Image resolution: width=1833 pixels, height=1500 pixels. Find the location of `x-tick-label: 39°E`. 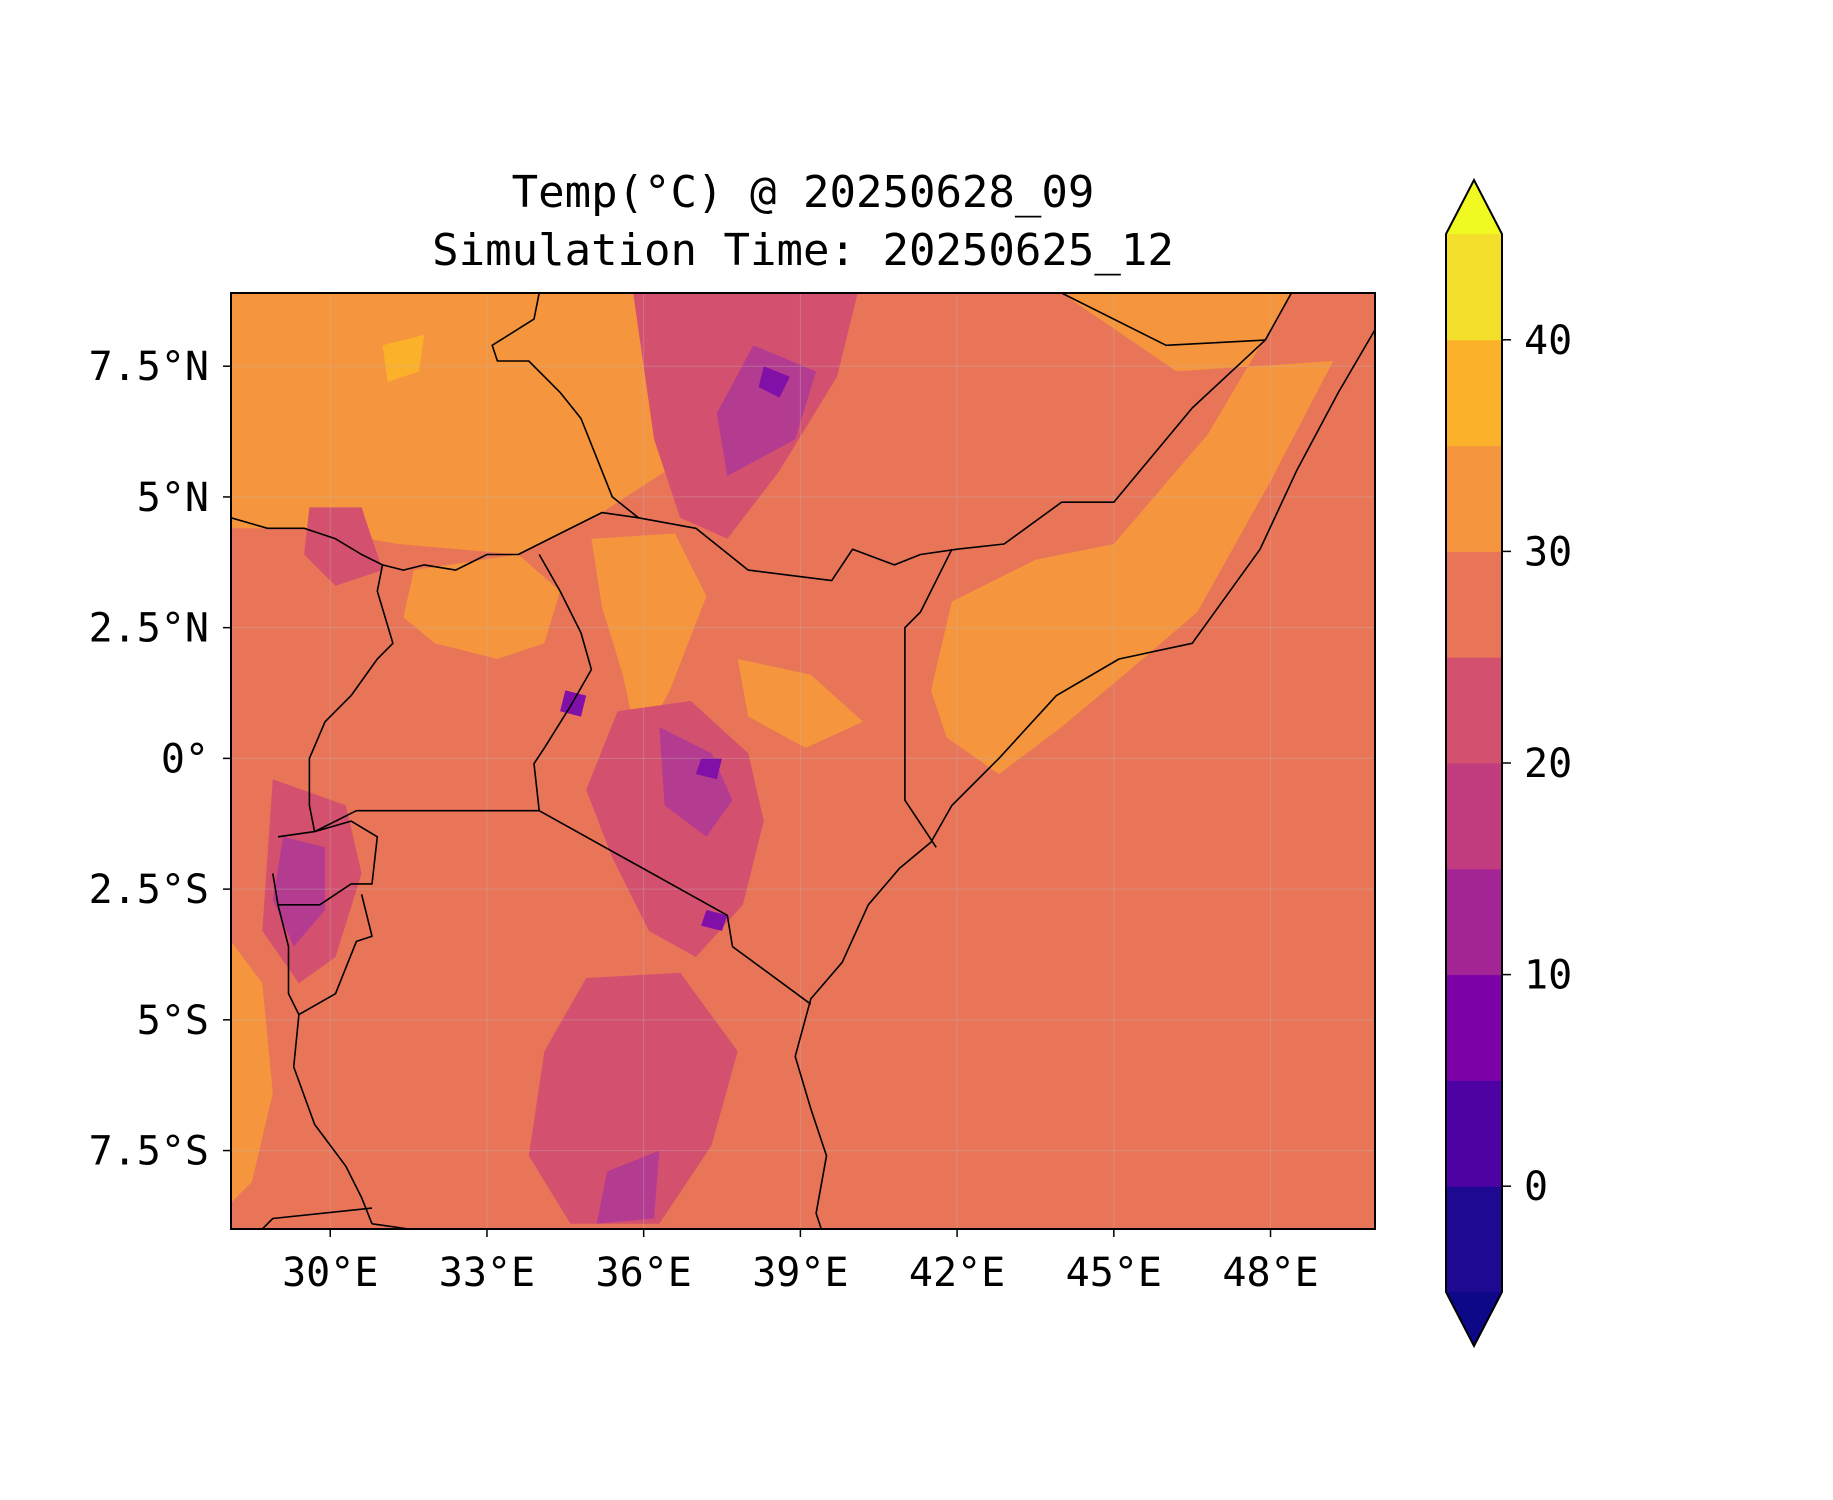

x-tick-label: 39°E is located at coordinates (800, 1273).